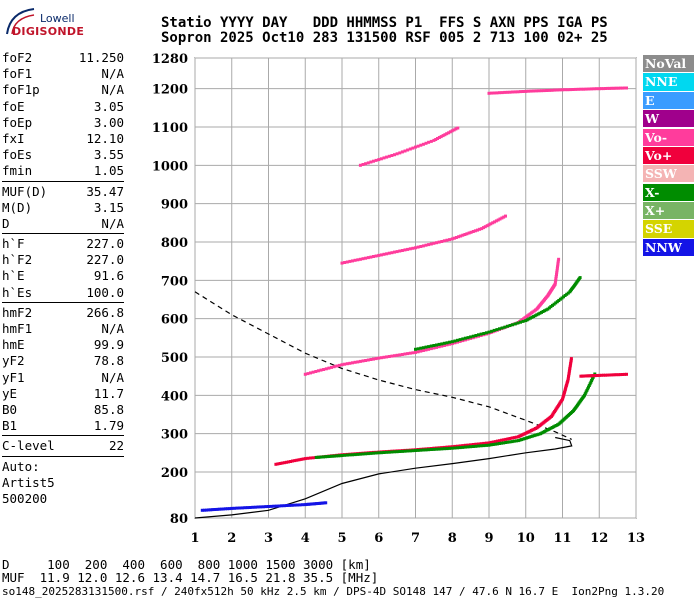 This screenshot has width=700, height=600. Describe the element at coordinates (17, 207) in the screenshot. I see `param-label: M(D)` at that location.